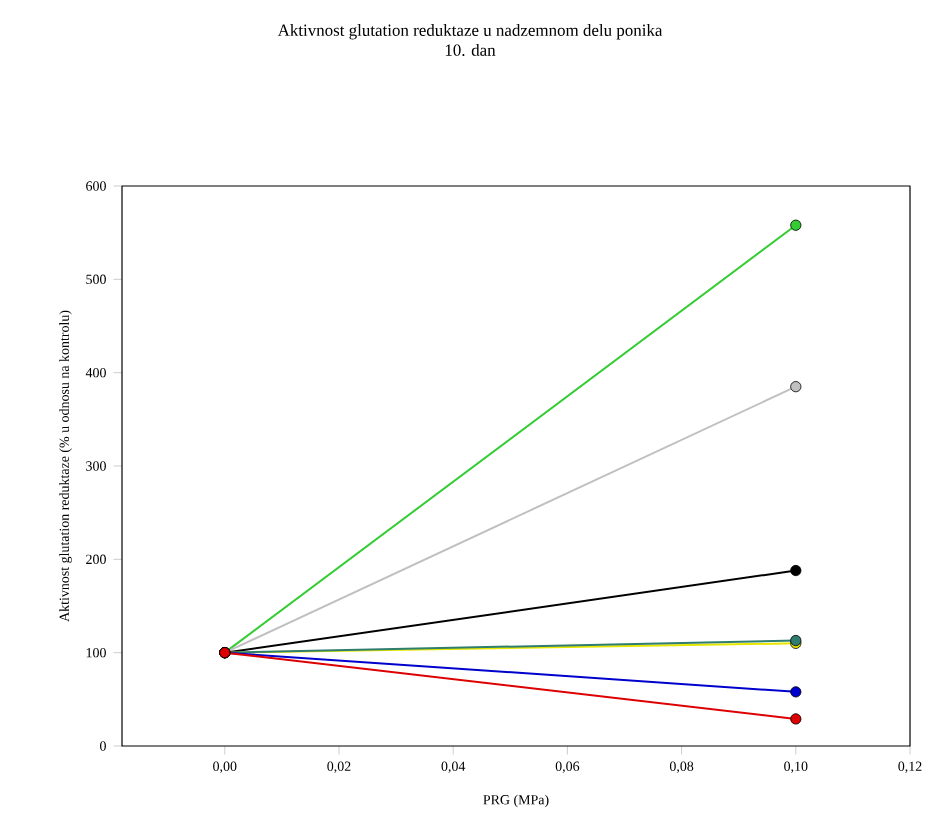 The height and width of the screenshot is (838, 934). I want to click on chart-subtitle: 10. dan, so click(470, 49).